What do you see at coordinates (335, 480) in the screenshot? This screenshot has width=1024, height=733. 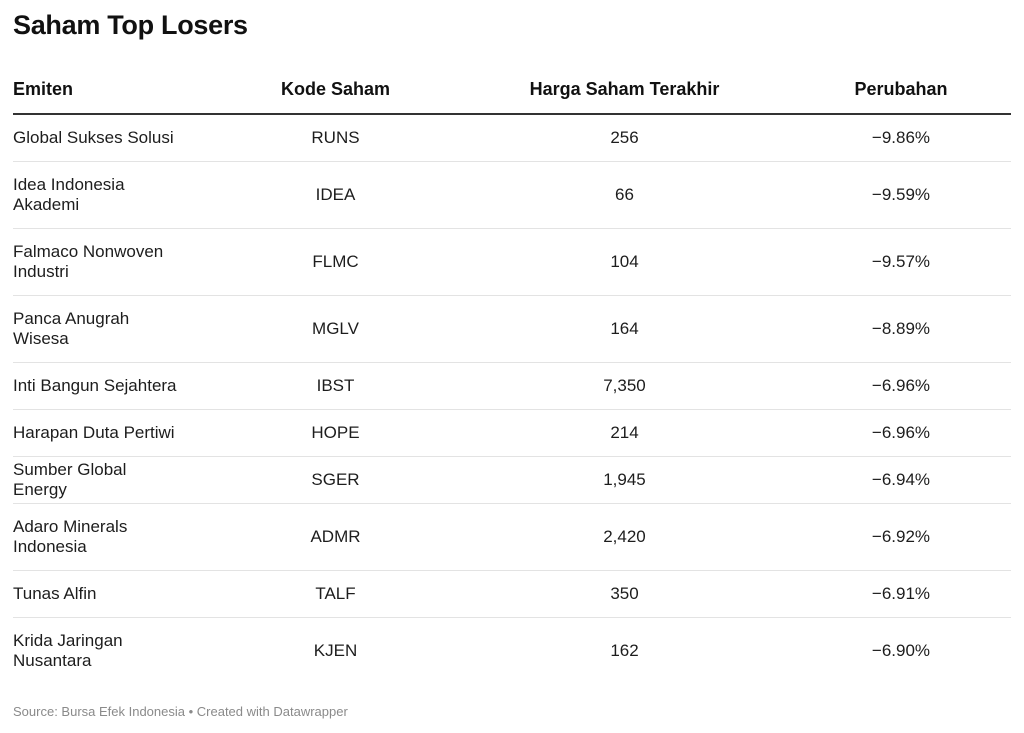 I see `cell-kode-saham: SGER` at bounding box center [335, 480].